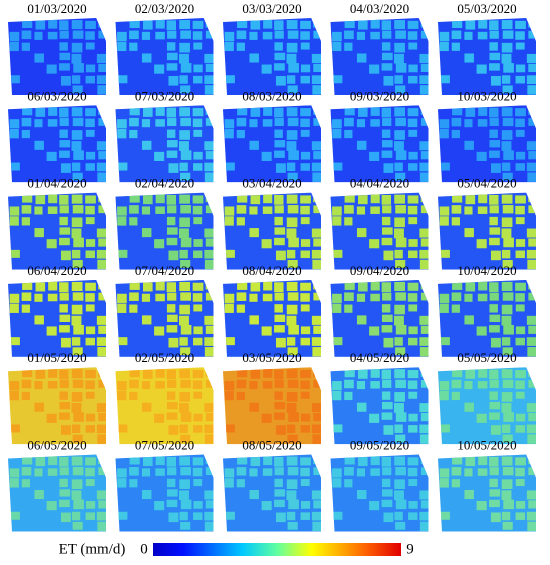 Image resolution: width=550 pixels, height=565 pixels. I want to click on panel-date: 10/04/2020, so click(486, 270).